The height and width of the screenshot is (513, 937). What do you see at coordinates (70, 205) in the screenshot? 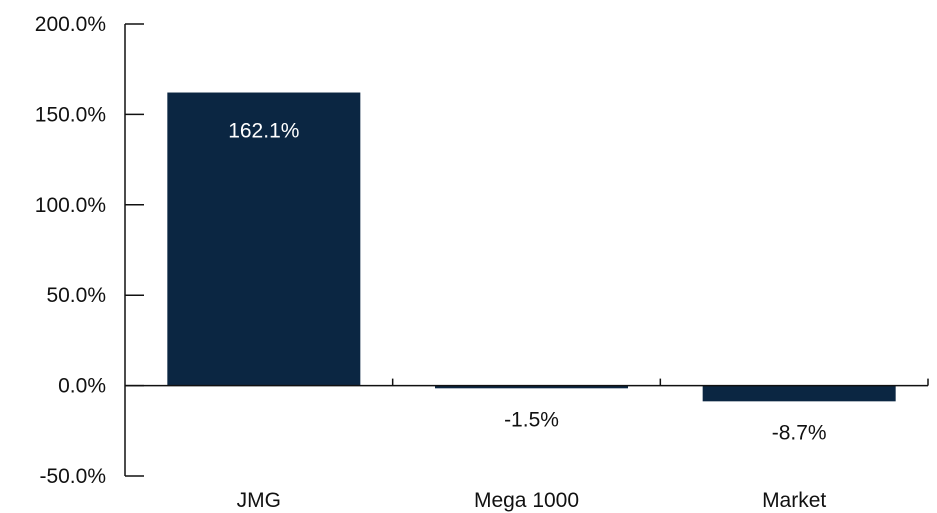
I see `y-tick-label: 100.0%` at bounding box center [70, 205].